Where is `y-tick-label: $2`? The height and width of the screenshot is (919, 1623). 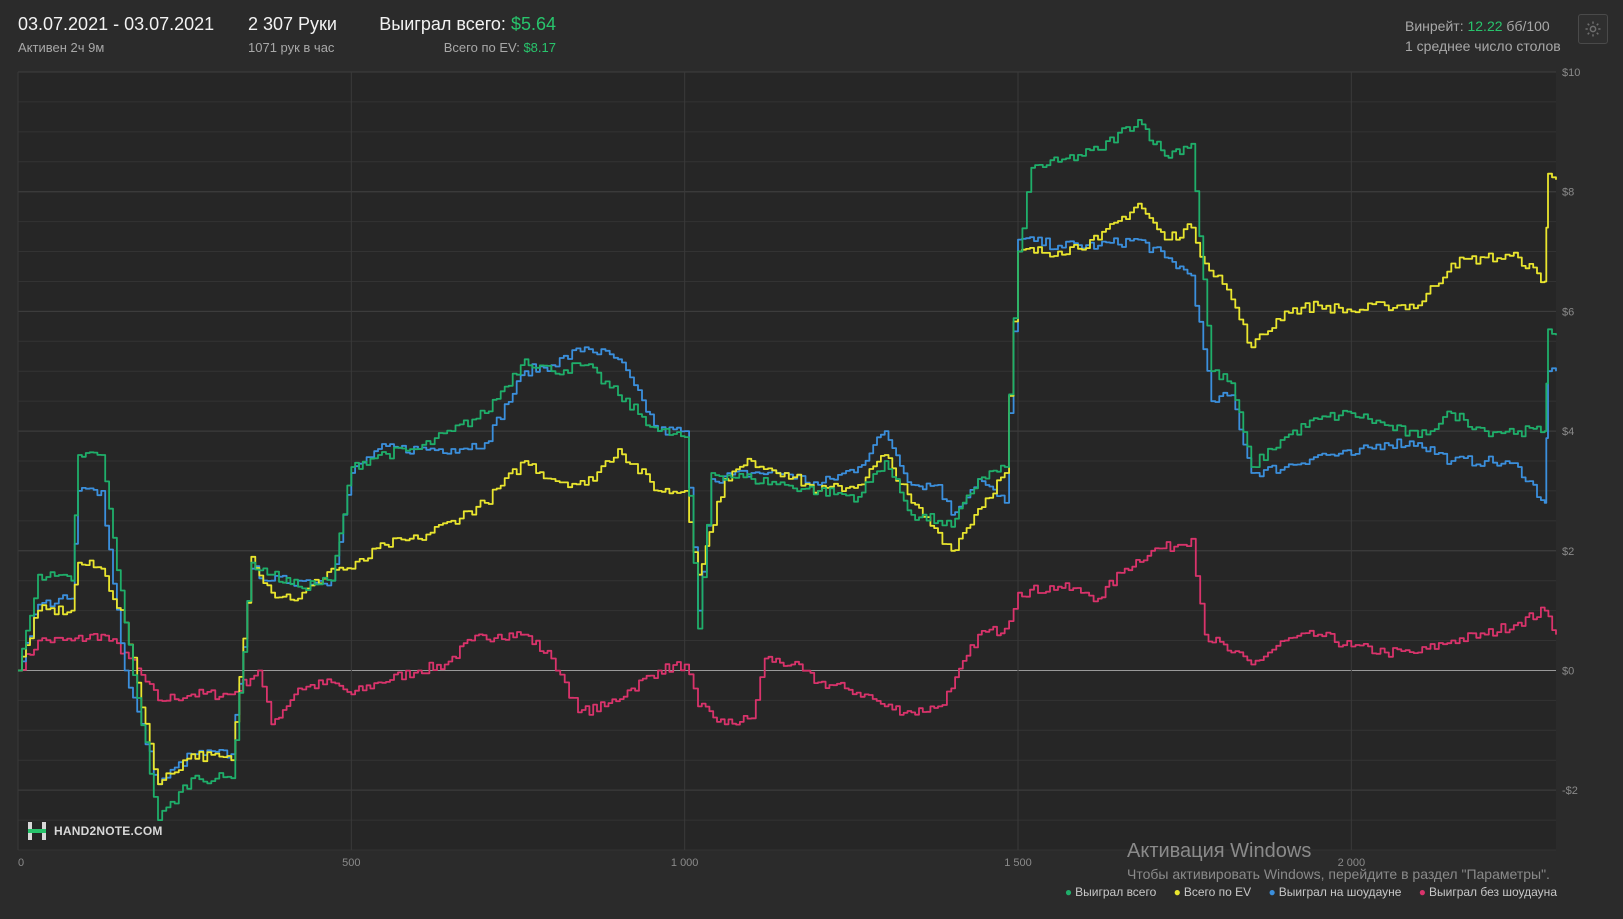 y-tick-label: $2 is located at coordinates (1568, 552).